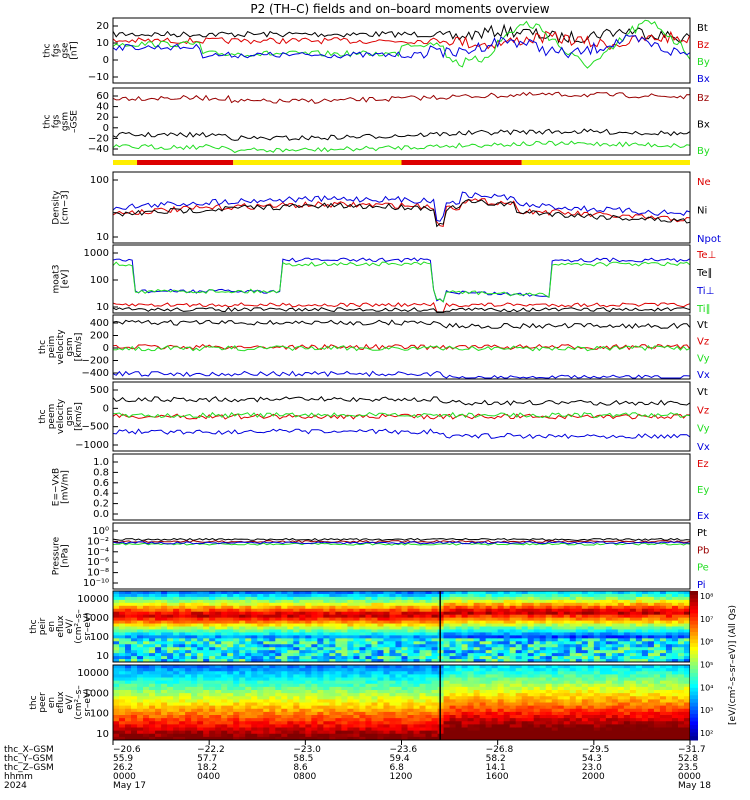  What do you see at coordinates (101, 514) in the screenshot?
I see `y-tick-label: 0.0` at bounding box center [101, 514].